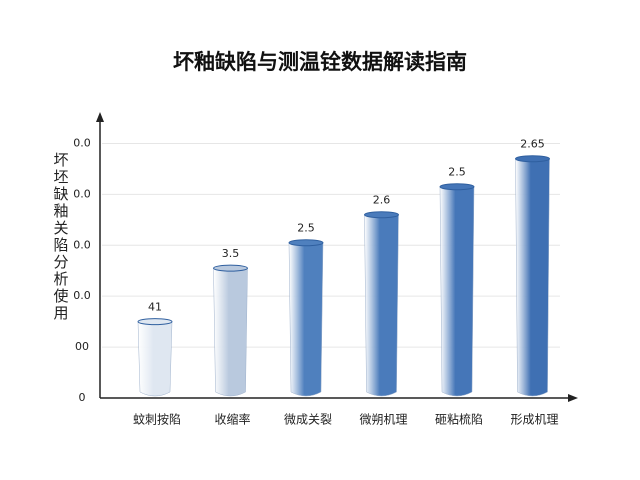 The image size is (640, 480). I want to click on x-tick-label: 收缩率, so click(232, 419).